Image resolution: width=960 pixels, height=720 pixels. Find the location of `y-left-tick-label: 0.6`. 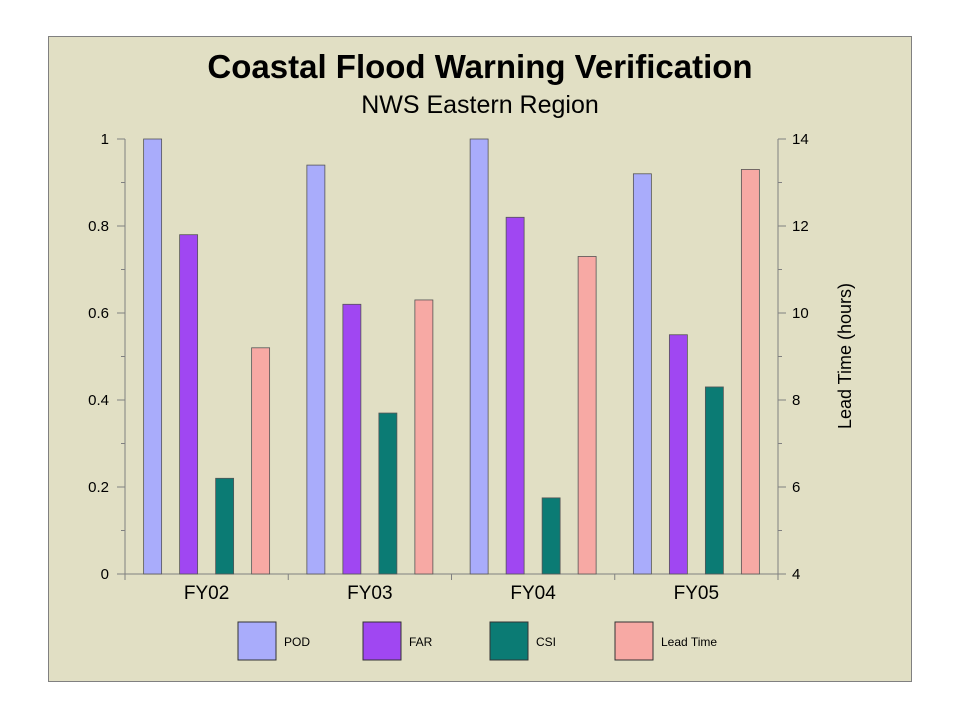

y-left-tick-label: 0.6 is located at coordinates (98, 313).